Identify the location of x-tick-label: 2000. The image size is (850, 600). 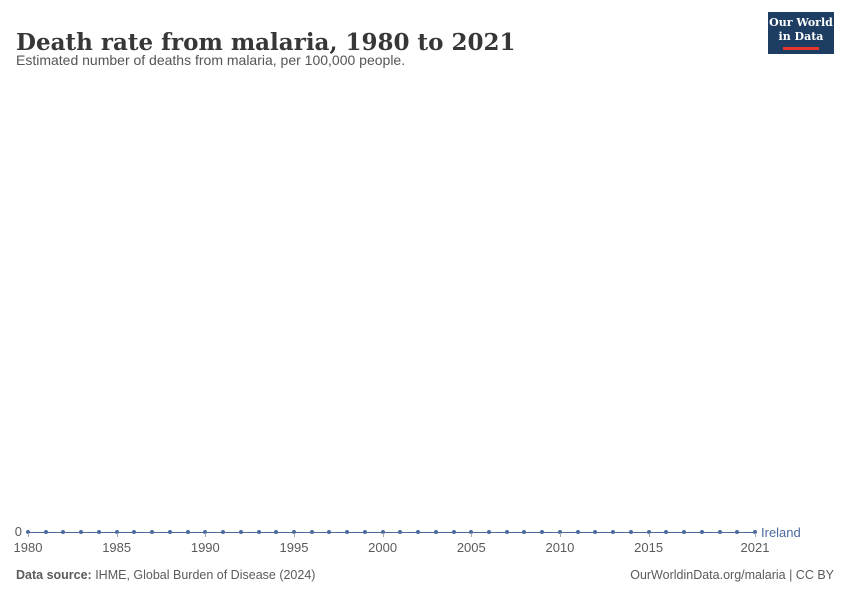
(383, 547).